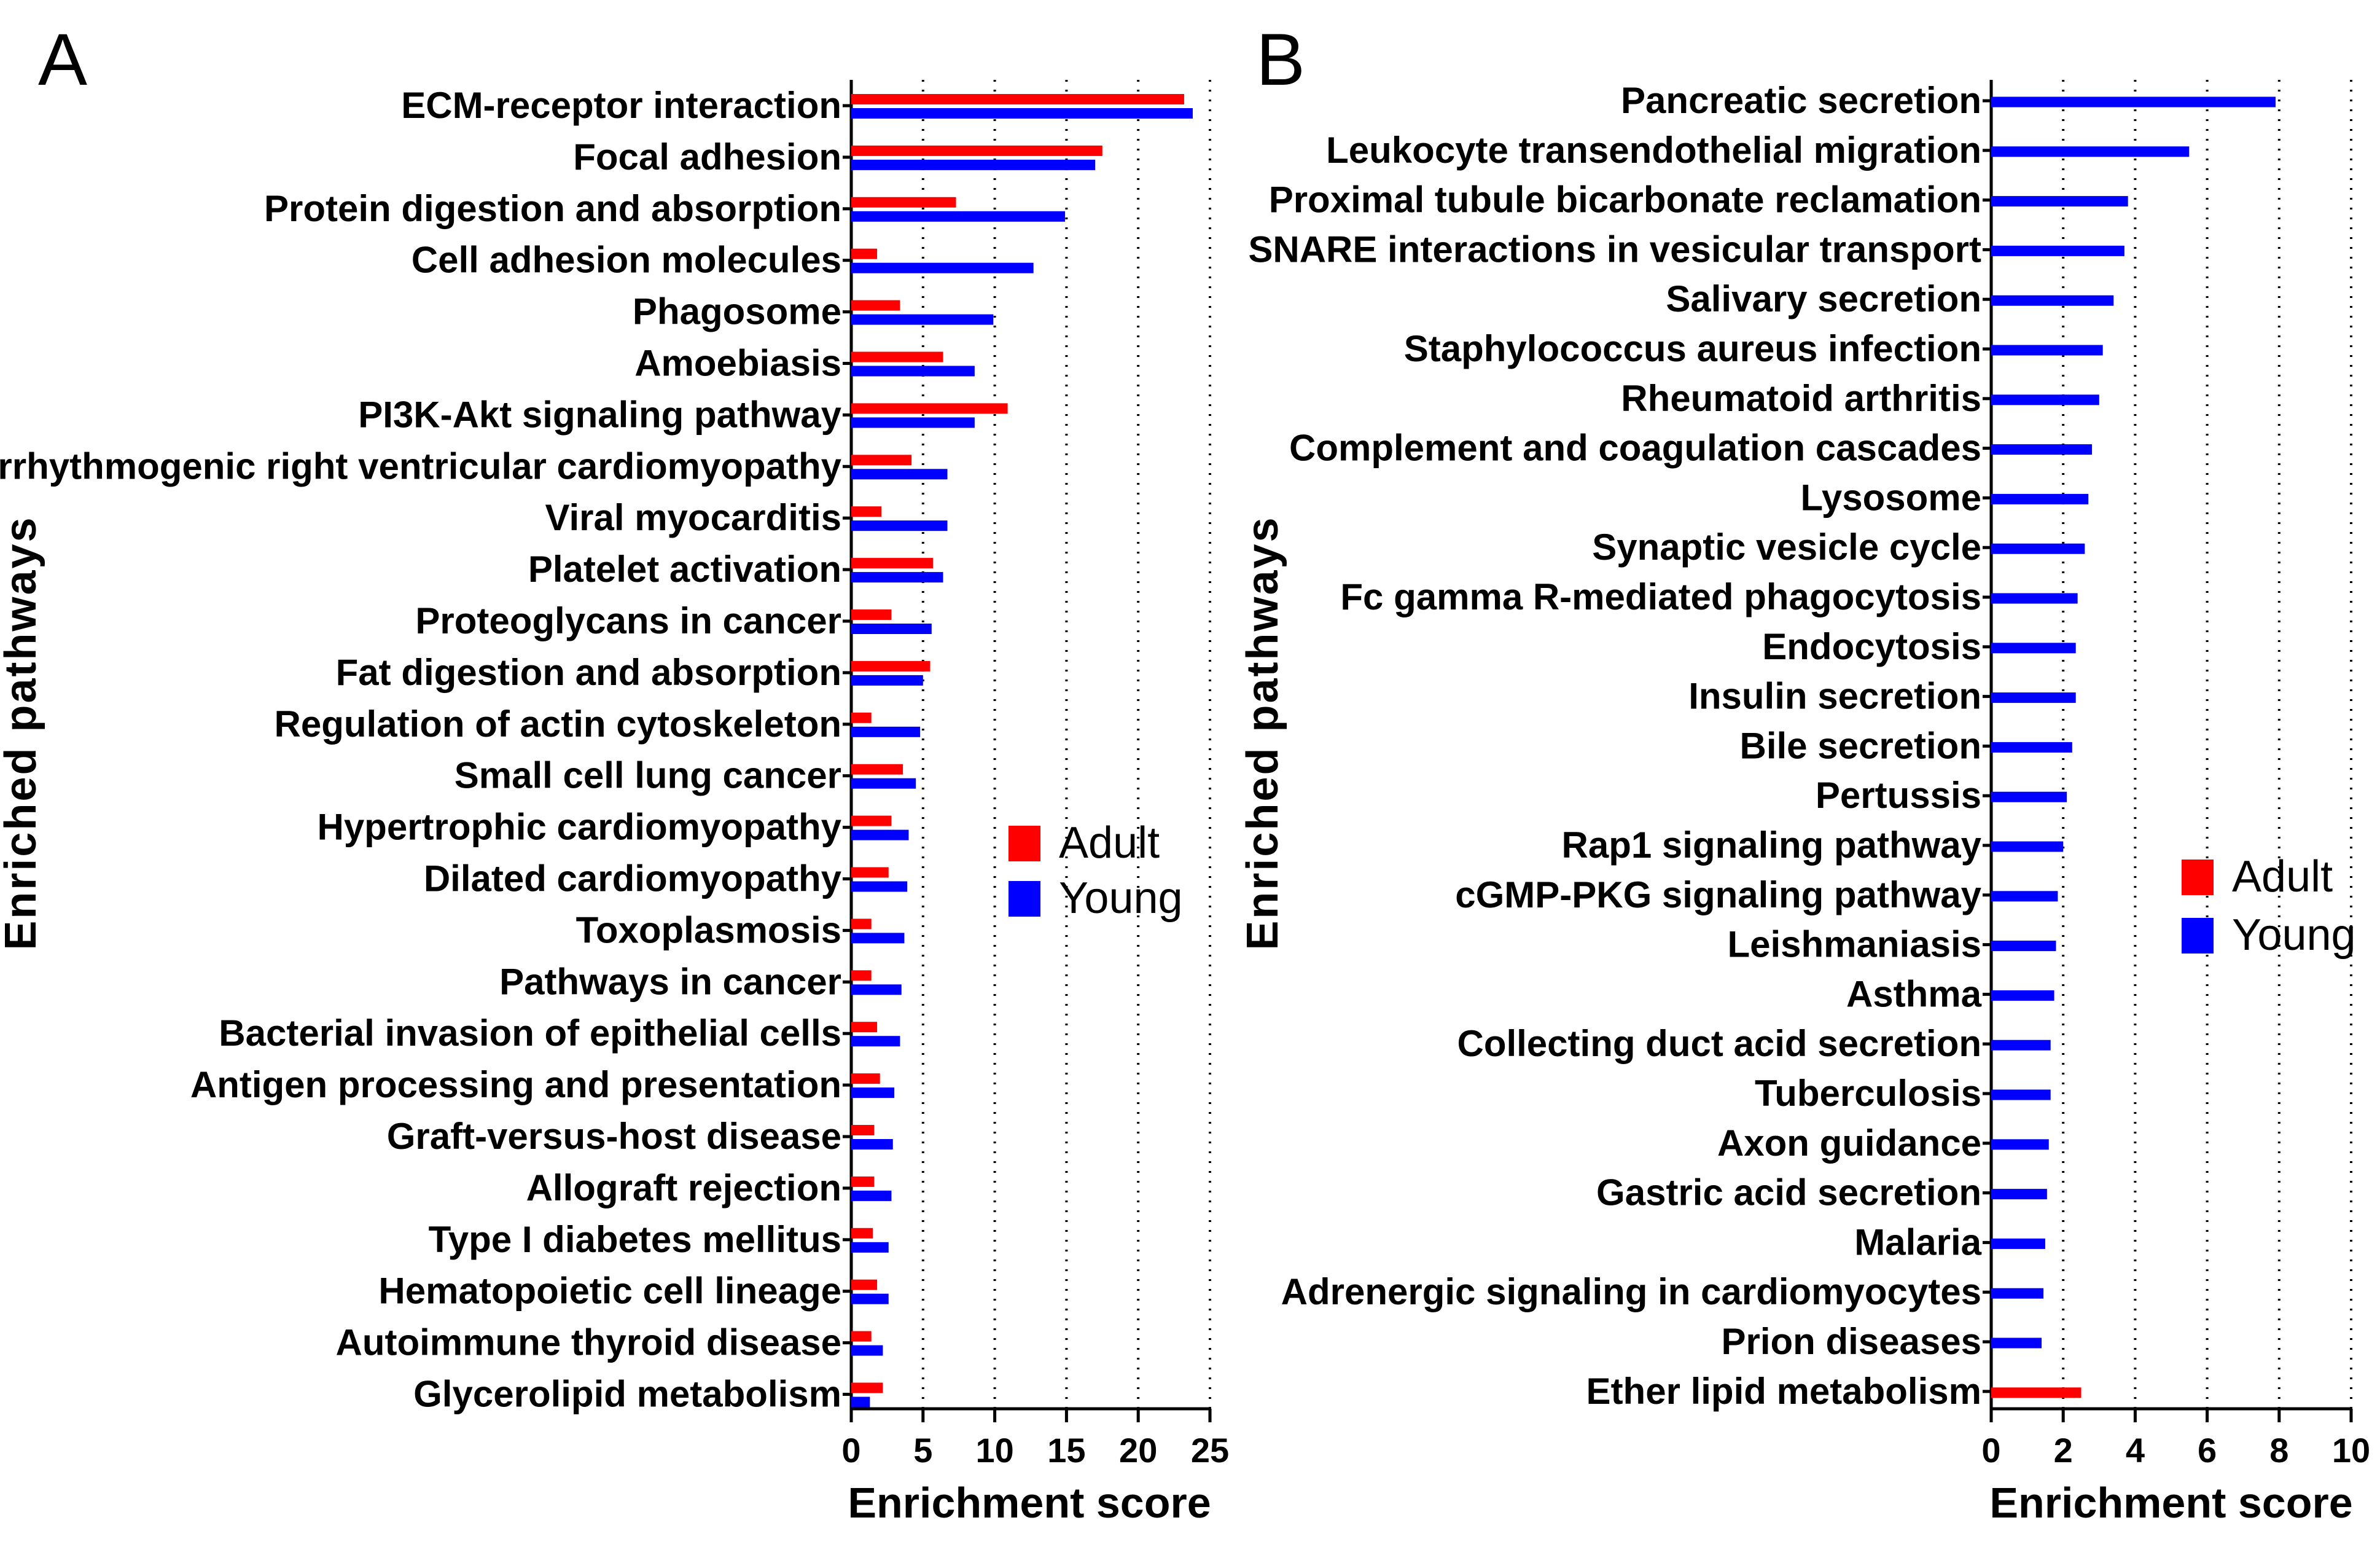 Image resolution: width=2380 pixels, height=1547 pixels. Describe the element at coordinates (958, 216) in the screenshot. I see `bar-young-protein-digestion-and-absorption` at that location.